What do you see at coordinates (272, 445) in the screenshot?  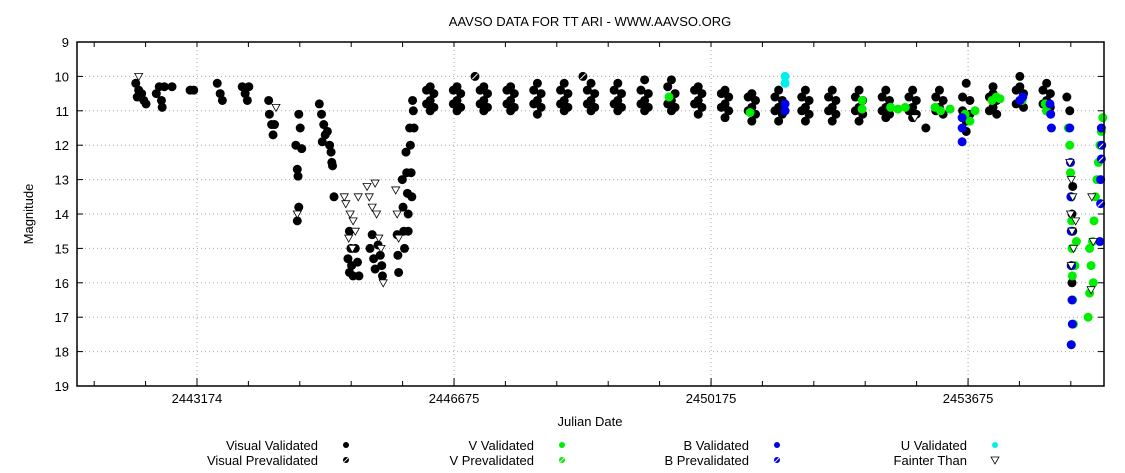 I see `legend-label: Visual Validated` at bounding box center [272, 445].